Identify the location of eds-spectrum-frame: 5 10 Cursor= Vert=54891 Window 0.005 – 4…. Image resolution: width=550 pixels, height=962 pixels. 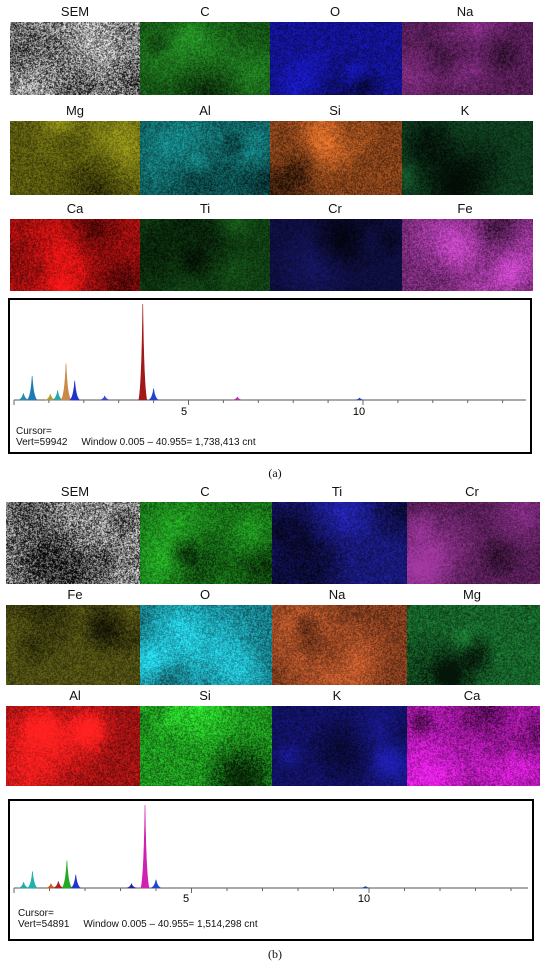
(271, 870).